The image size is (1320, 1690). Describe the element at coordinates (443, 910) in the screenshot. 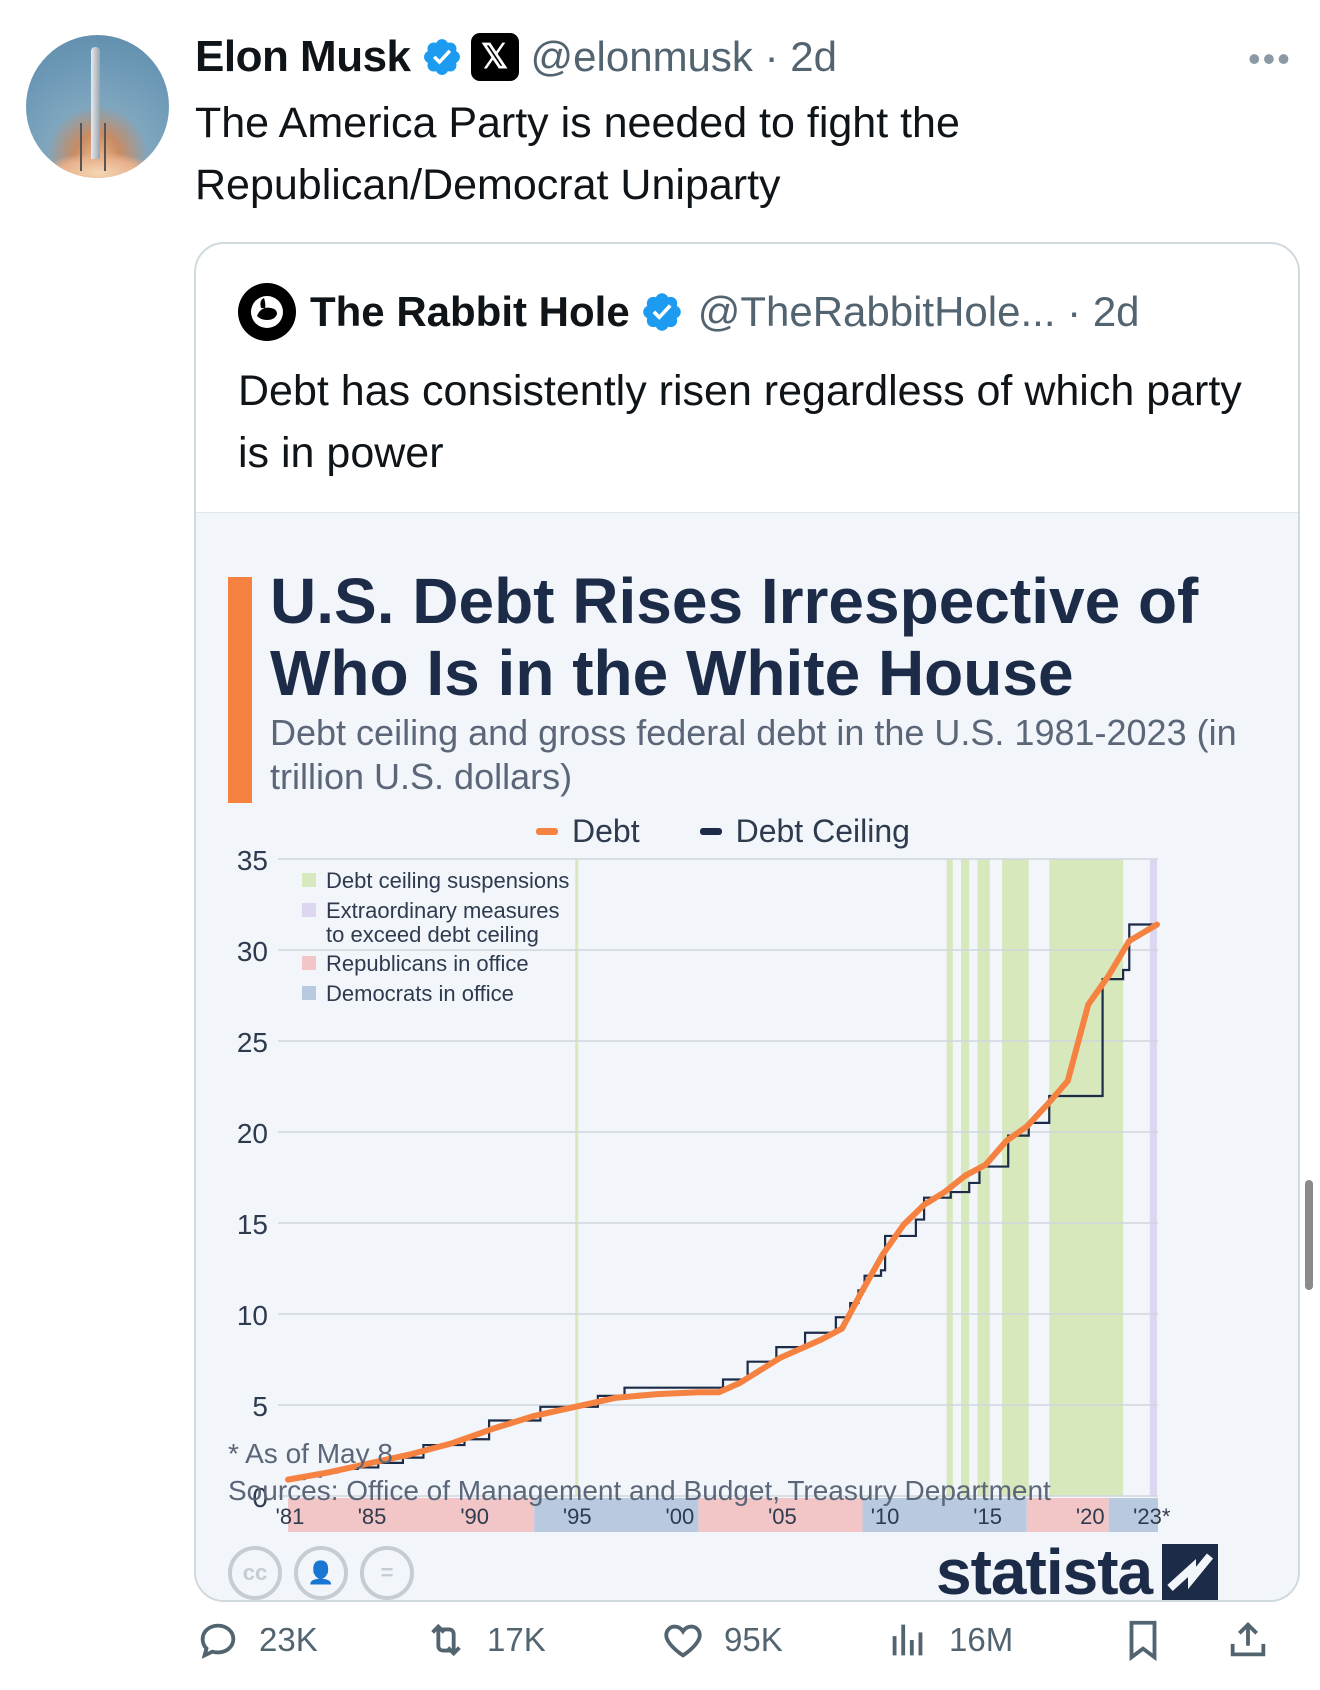

I see `band-legend-label: Extraordinary measures` at that location.